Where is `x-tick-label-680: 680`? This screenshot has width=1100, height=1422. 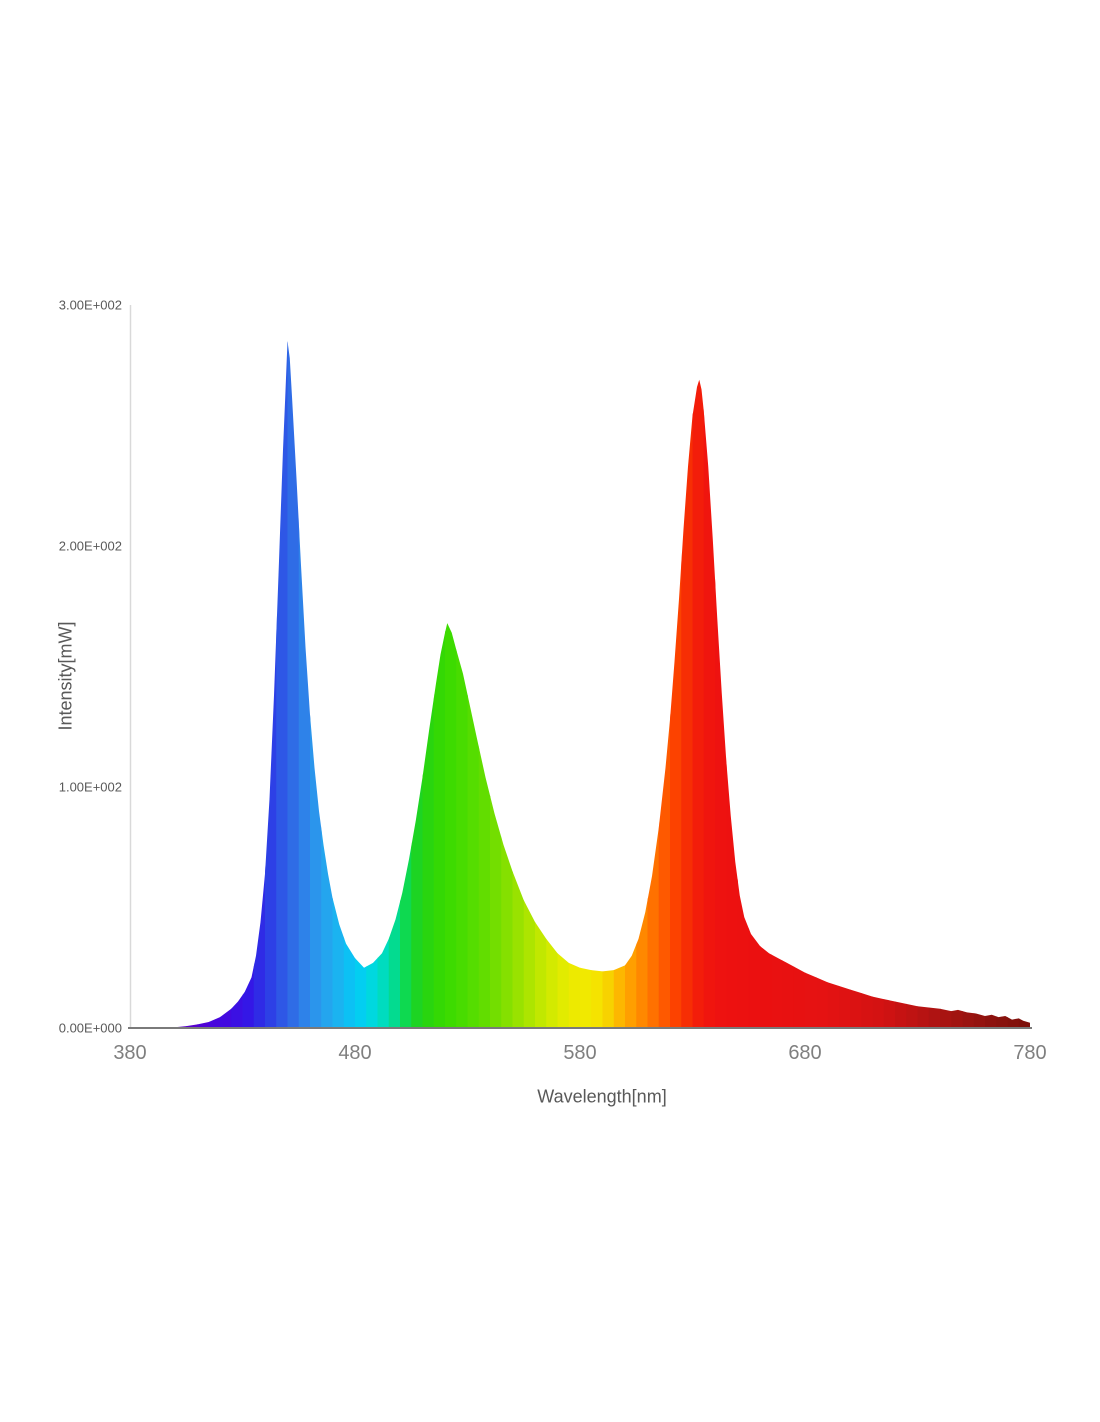
x-tick-label-680: 680 is located at coordinates (805, 1053).